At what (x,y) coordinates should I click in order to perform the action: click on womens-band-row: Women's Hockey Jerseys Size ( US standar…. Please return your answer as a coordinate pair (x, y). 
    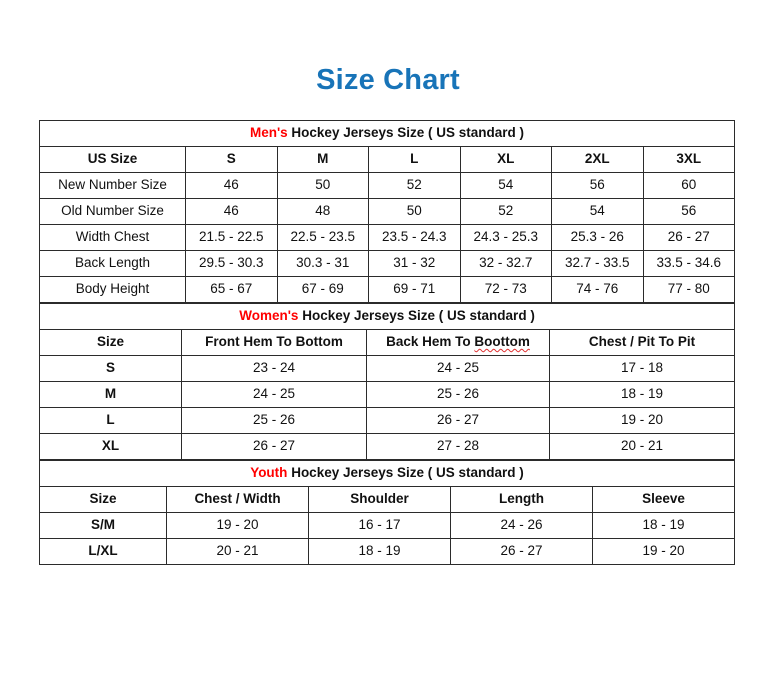
    Looking at the image, I should click on (387, 316).